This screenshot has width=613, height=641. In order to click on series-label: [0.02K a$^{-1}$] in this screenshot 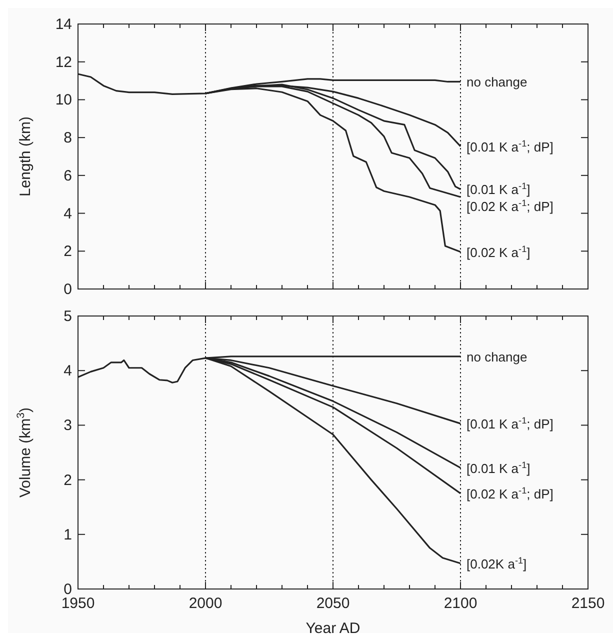, I will do `click(496, 563)`.